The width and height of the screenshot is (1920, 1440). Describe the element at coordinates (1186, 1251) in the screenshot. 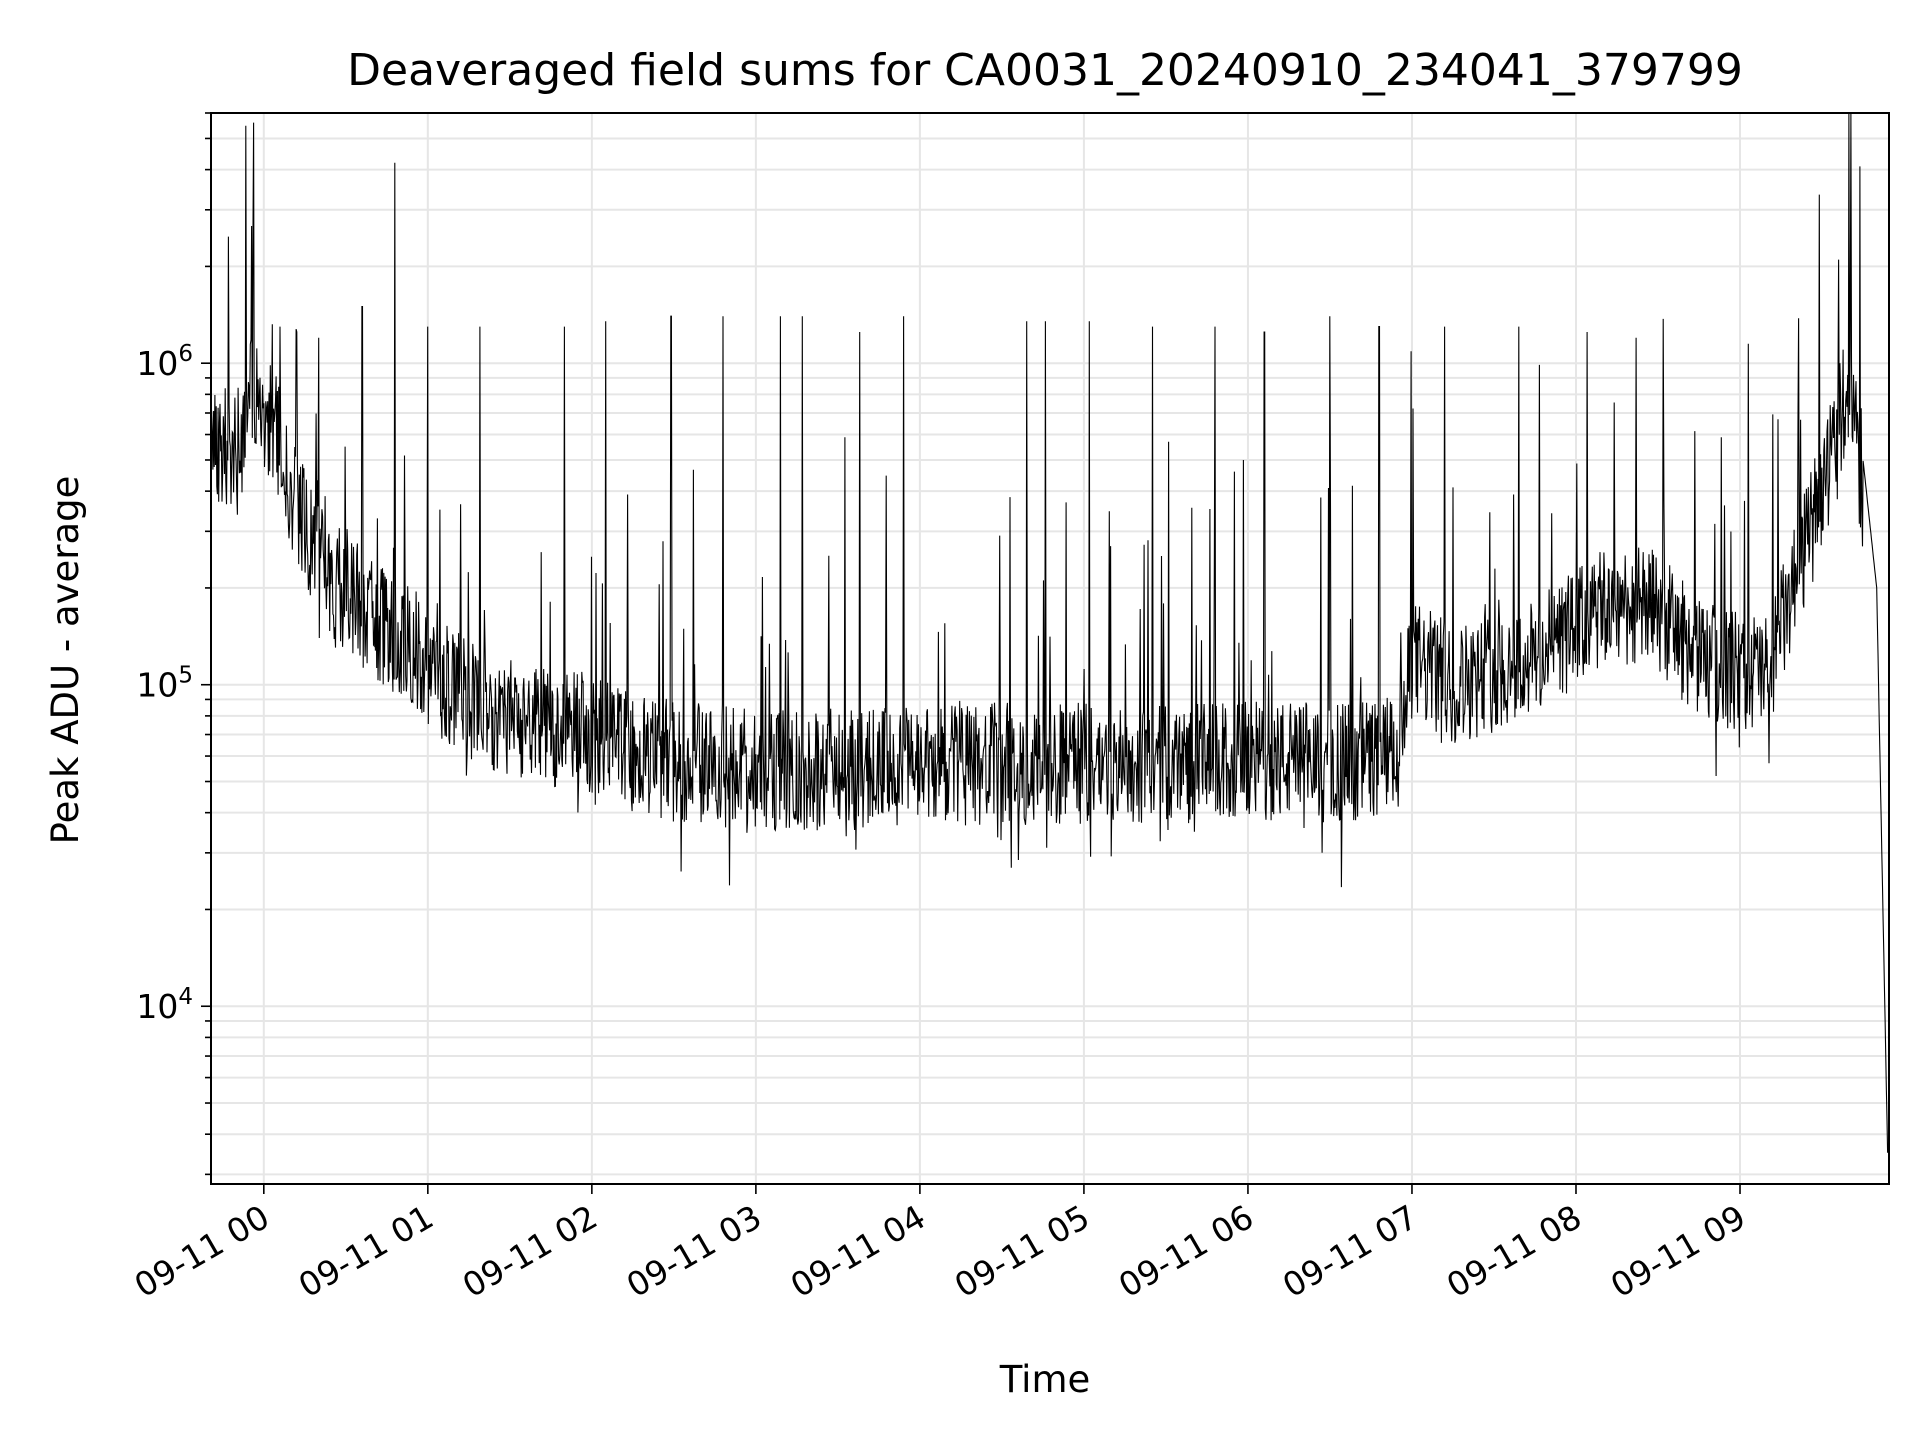

I see `x-tick-label: 09-11 06` at that location.